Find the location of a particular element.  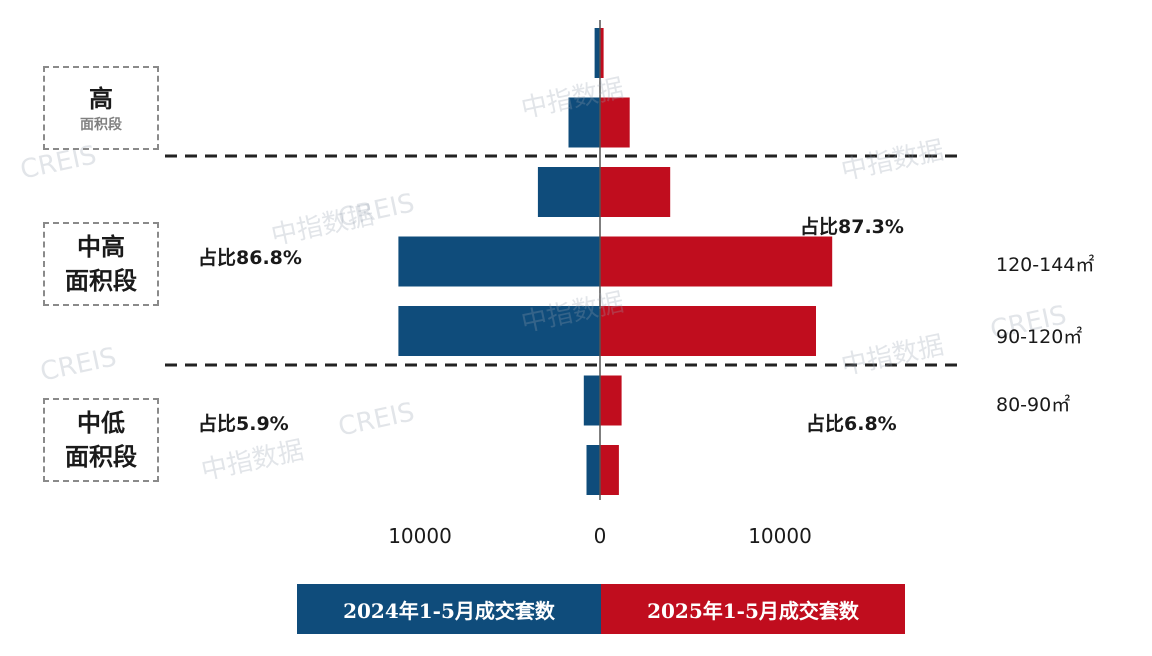

x-tick-label: 0 is located at coordinates (600, 536).